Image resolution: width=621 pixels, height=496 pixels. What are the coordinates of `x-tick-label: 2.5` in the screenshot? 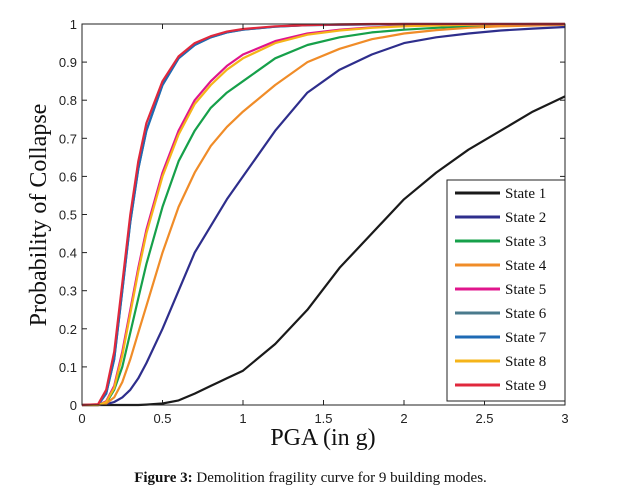 It's located at (484, 418).